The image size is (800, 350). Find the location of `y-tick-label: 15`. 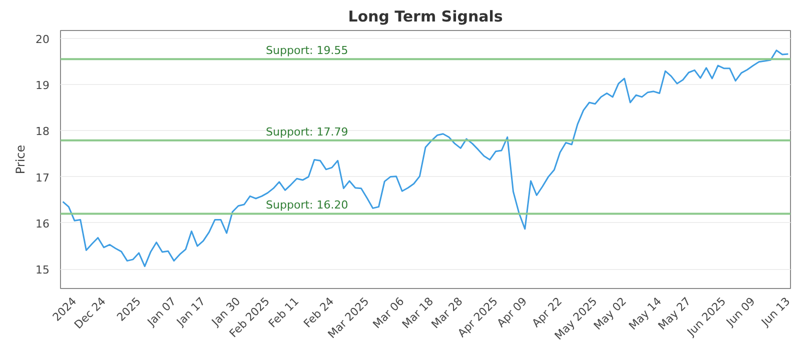

y-tick-label: 15 is located at coordinates (43, 270).